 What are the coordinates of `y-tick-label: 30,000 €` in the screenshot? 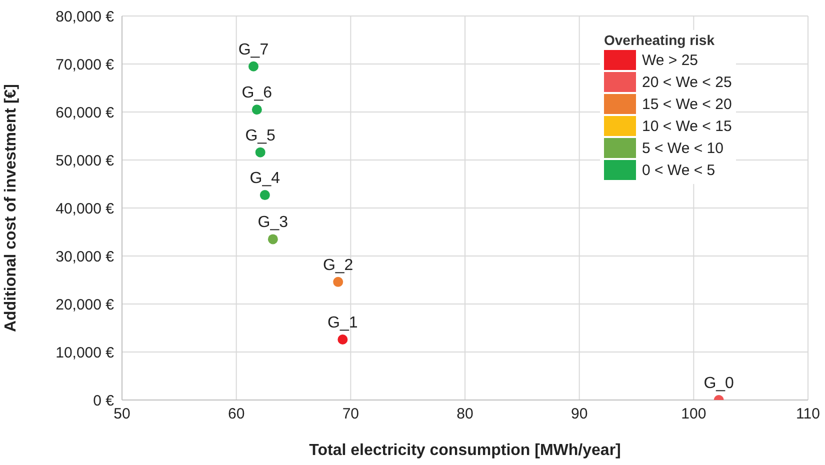 It's located at (85, 257).